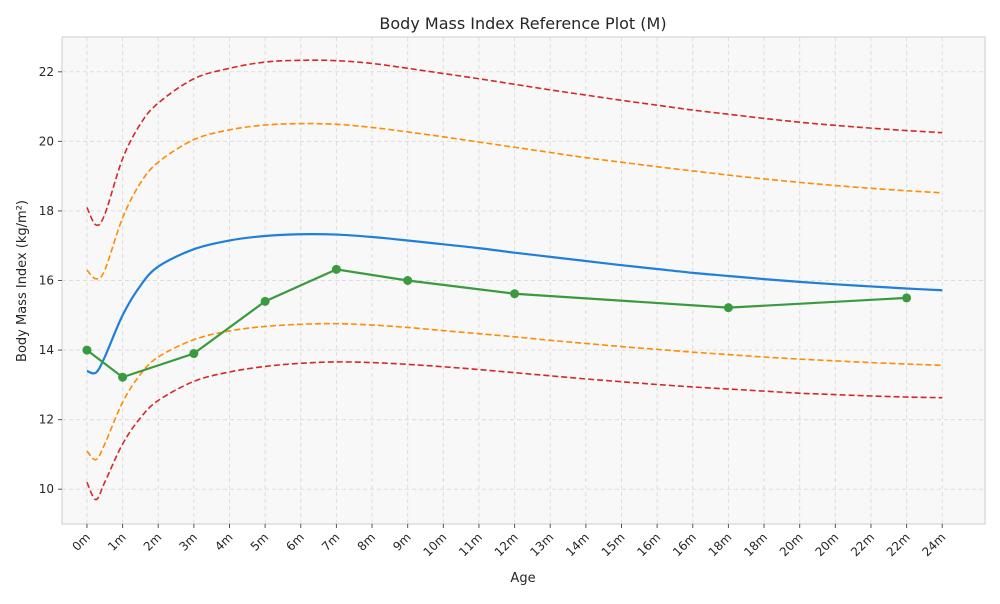 Image resolution: width=1000 pixels, height=604 pixels. What do you see at coordinates (46, 350) in the screenshot?
I see `y-tick-label: 14` at bounding box center [46, 350].